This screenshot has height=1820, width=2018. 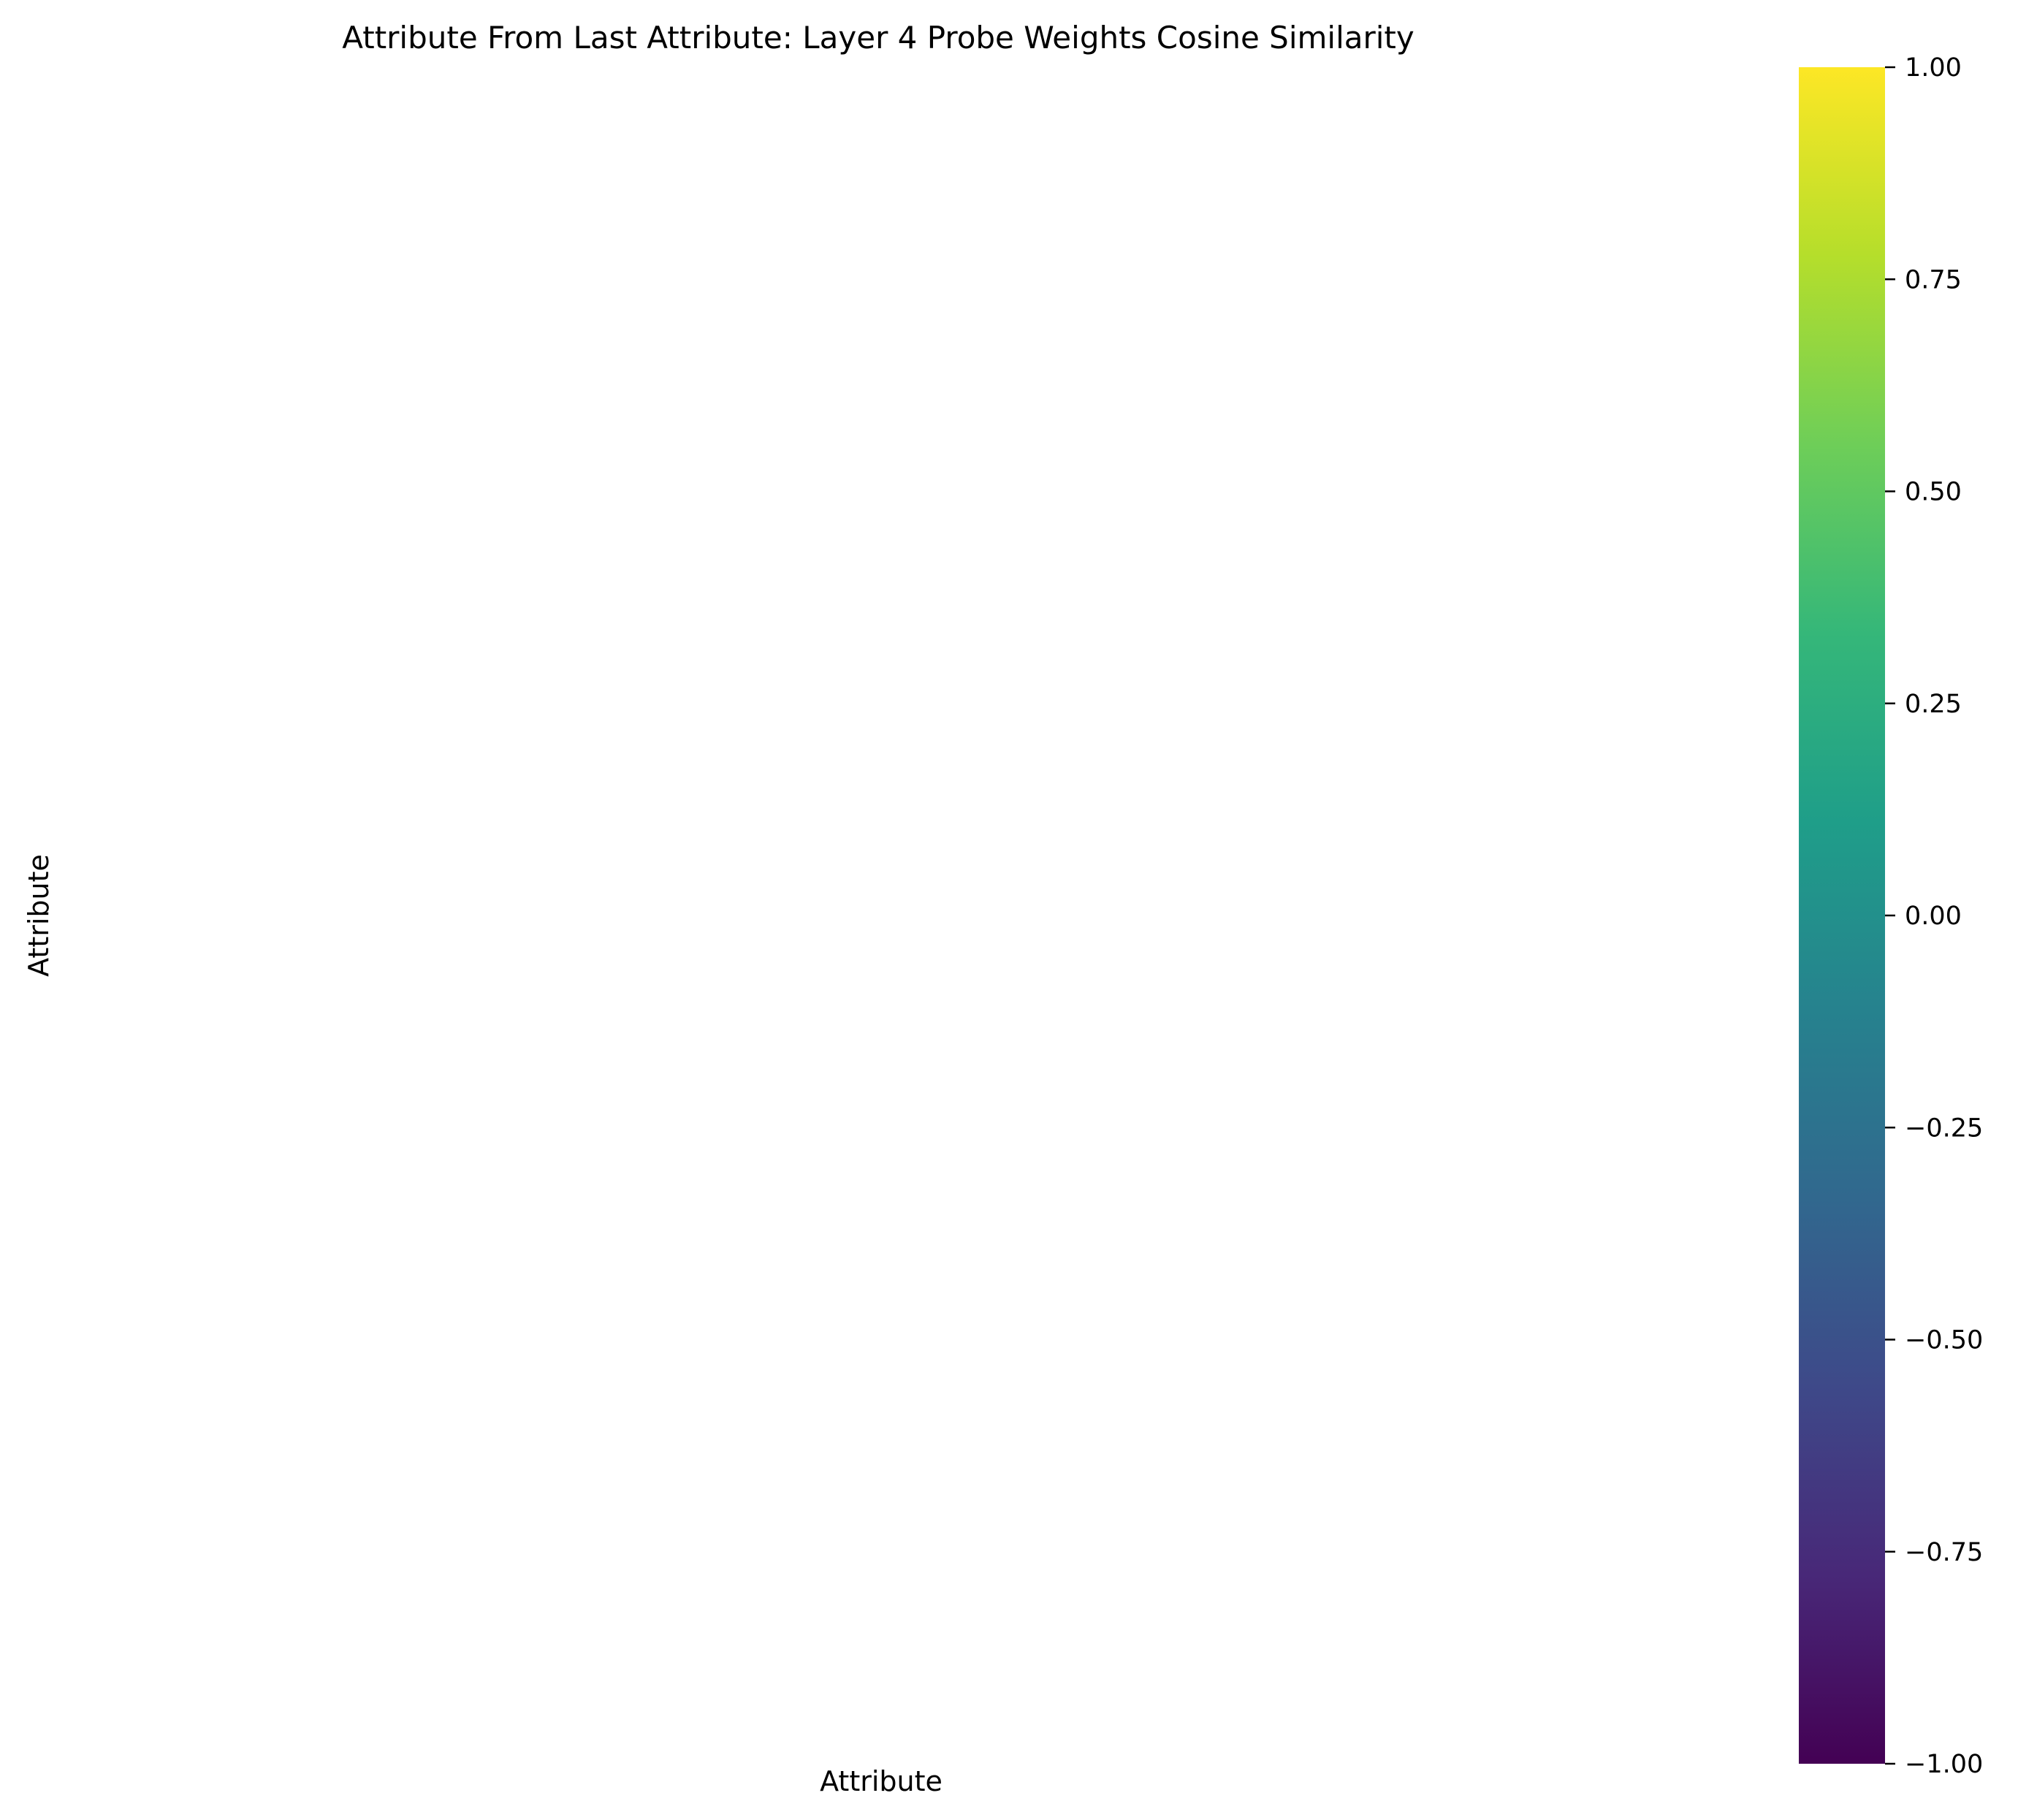 I want to click on y-axis-label: Attribute, so click(x=39, y=916).